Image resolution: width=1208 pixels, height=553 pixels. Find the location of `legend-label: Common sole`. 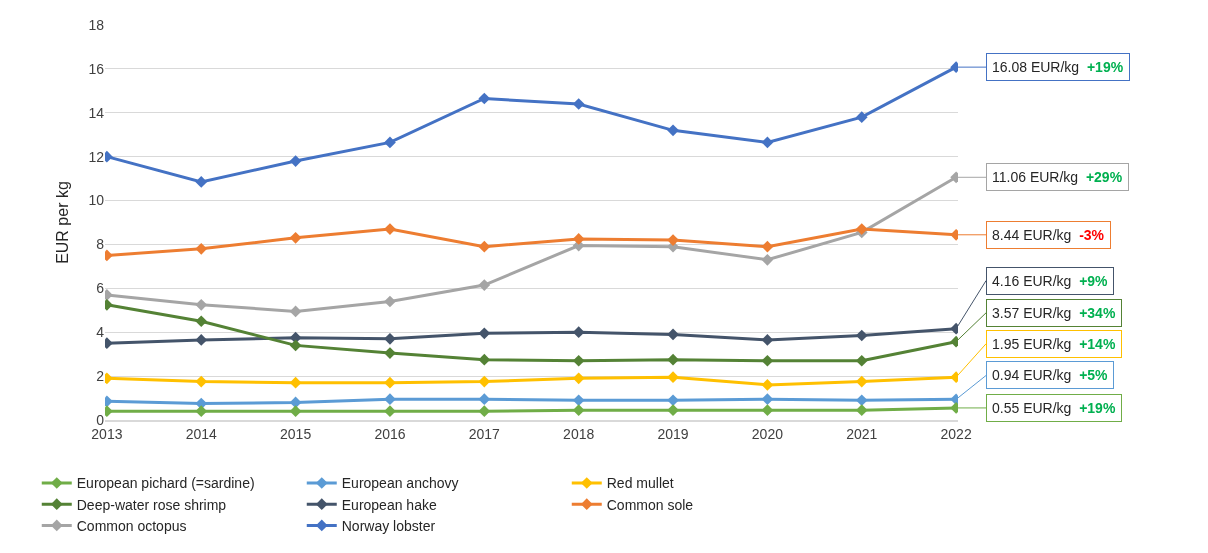

legend-label: Common sole is located at coordinates (650, 504).